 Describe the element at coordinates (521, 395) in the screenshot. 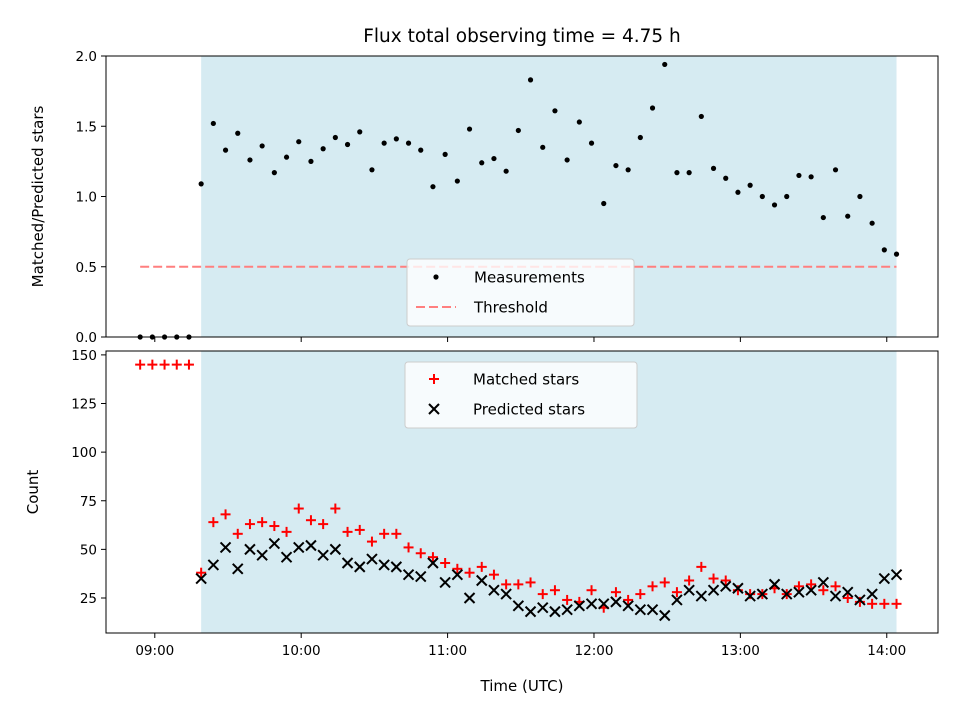

I see `count-legend: Matched stars Predicted stars` at that location.